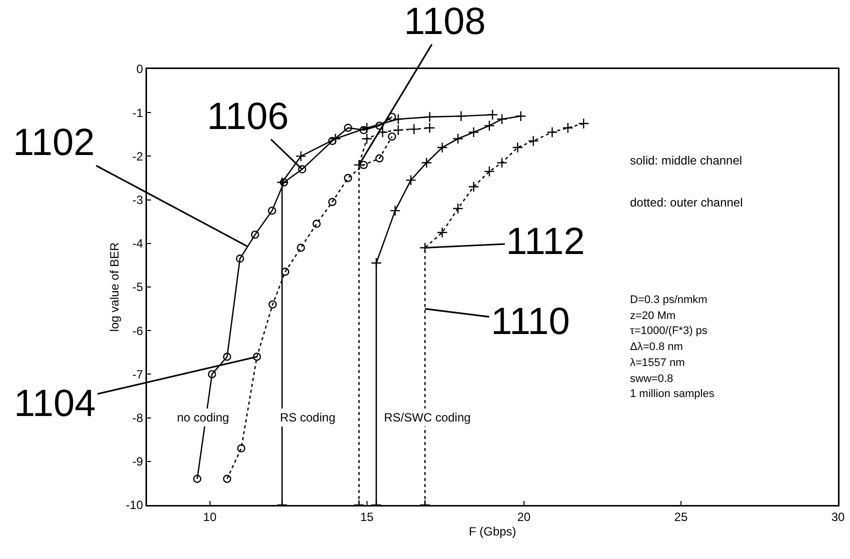 This screenshot has height=559, width=850. What do you see at coordinates (656, 347) in the screenshot?
I see `annotation: Δλ=0.8 nm` at bounding box center [656, 347].